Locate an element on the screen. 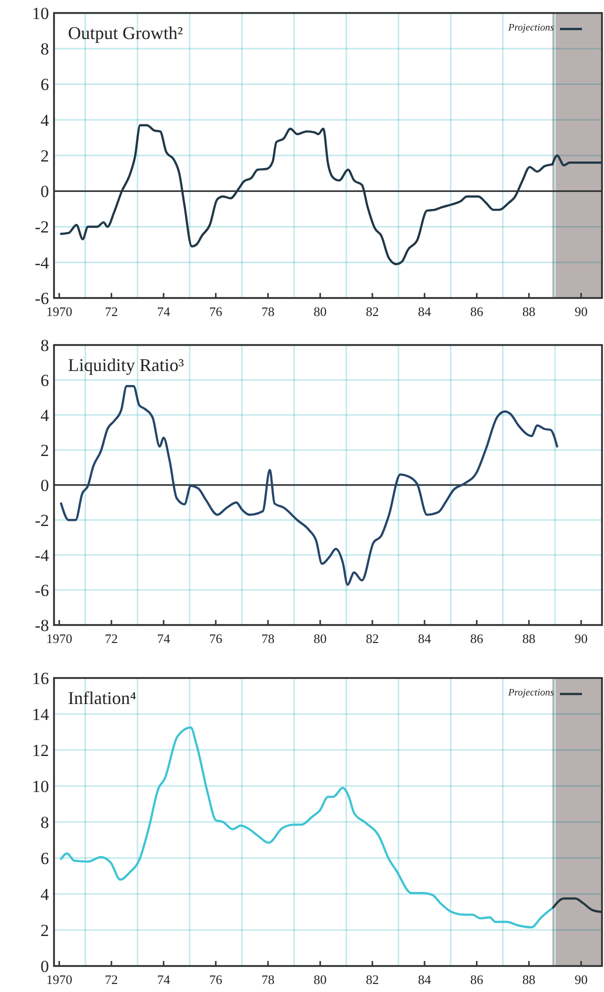 The width and height of the screenshot is (604, 992). y-tick-label: -8 is located at coordinates (41, 625).